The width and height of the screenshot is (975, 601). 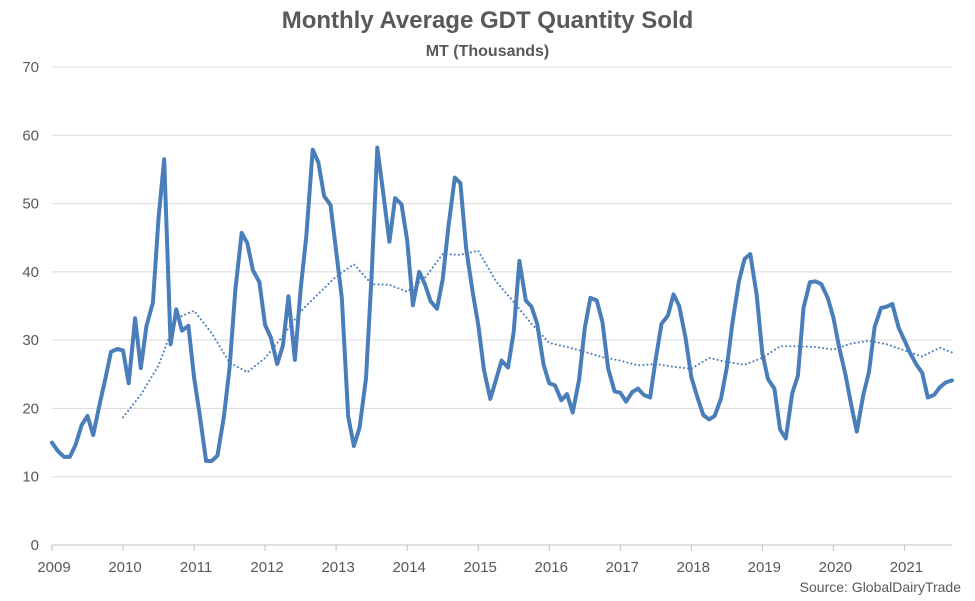 I want to click on x-tick-label-2020: 2020, so click(x=835, y=567).